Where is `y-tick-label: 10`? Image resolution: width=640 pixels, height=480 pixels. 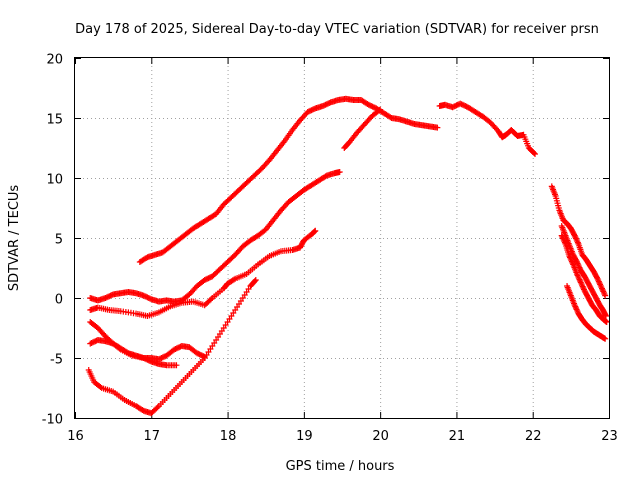 y-tick-label: 10 is located at coordinates (54, 180).